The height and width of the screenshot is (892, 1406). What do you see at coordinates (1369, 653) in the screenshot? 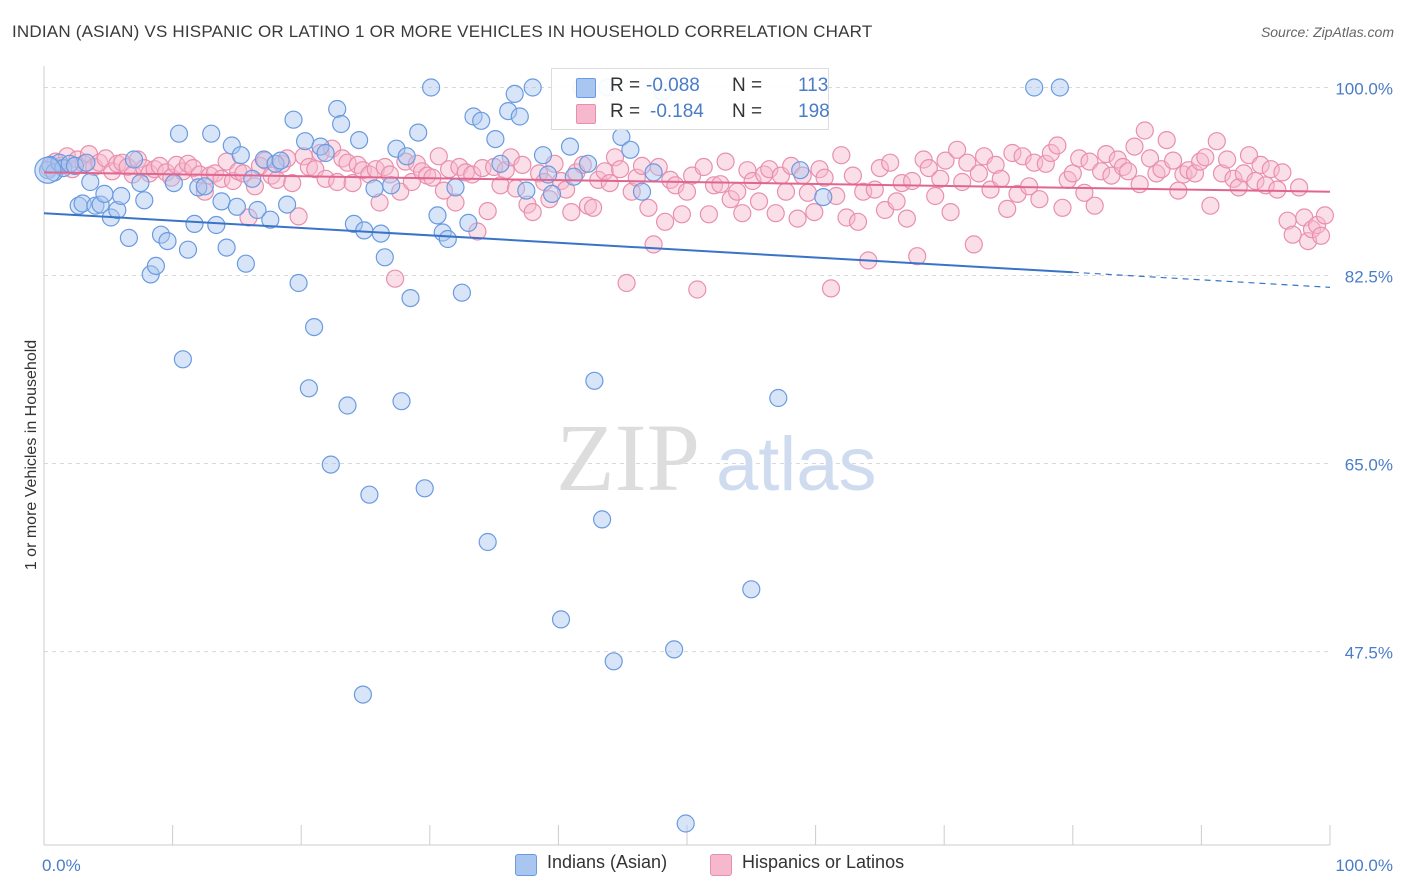
I see `y-tick-label: 47.5%` at bounding box center [1369, 653].